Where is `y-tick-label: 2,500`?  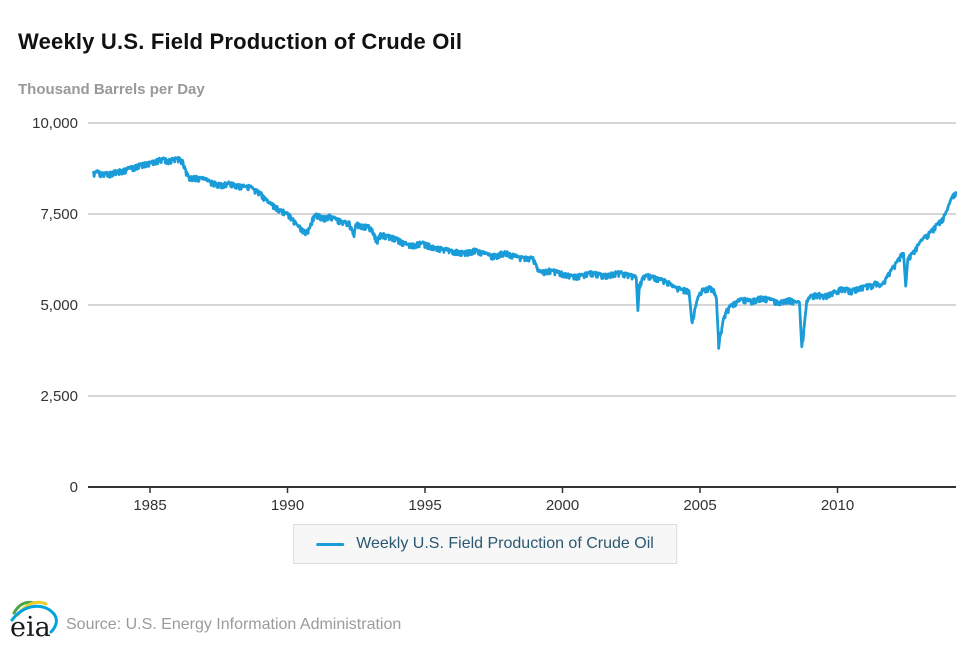
y-tick-label: 2,500 is located at coordinates (59, 396).